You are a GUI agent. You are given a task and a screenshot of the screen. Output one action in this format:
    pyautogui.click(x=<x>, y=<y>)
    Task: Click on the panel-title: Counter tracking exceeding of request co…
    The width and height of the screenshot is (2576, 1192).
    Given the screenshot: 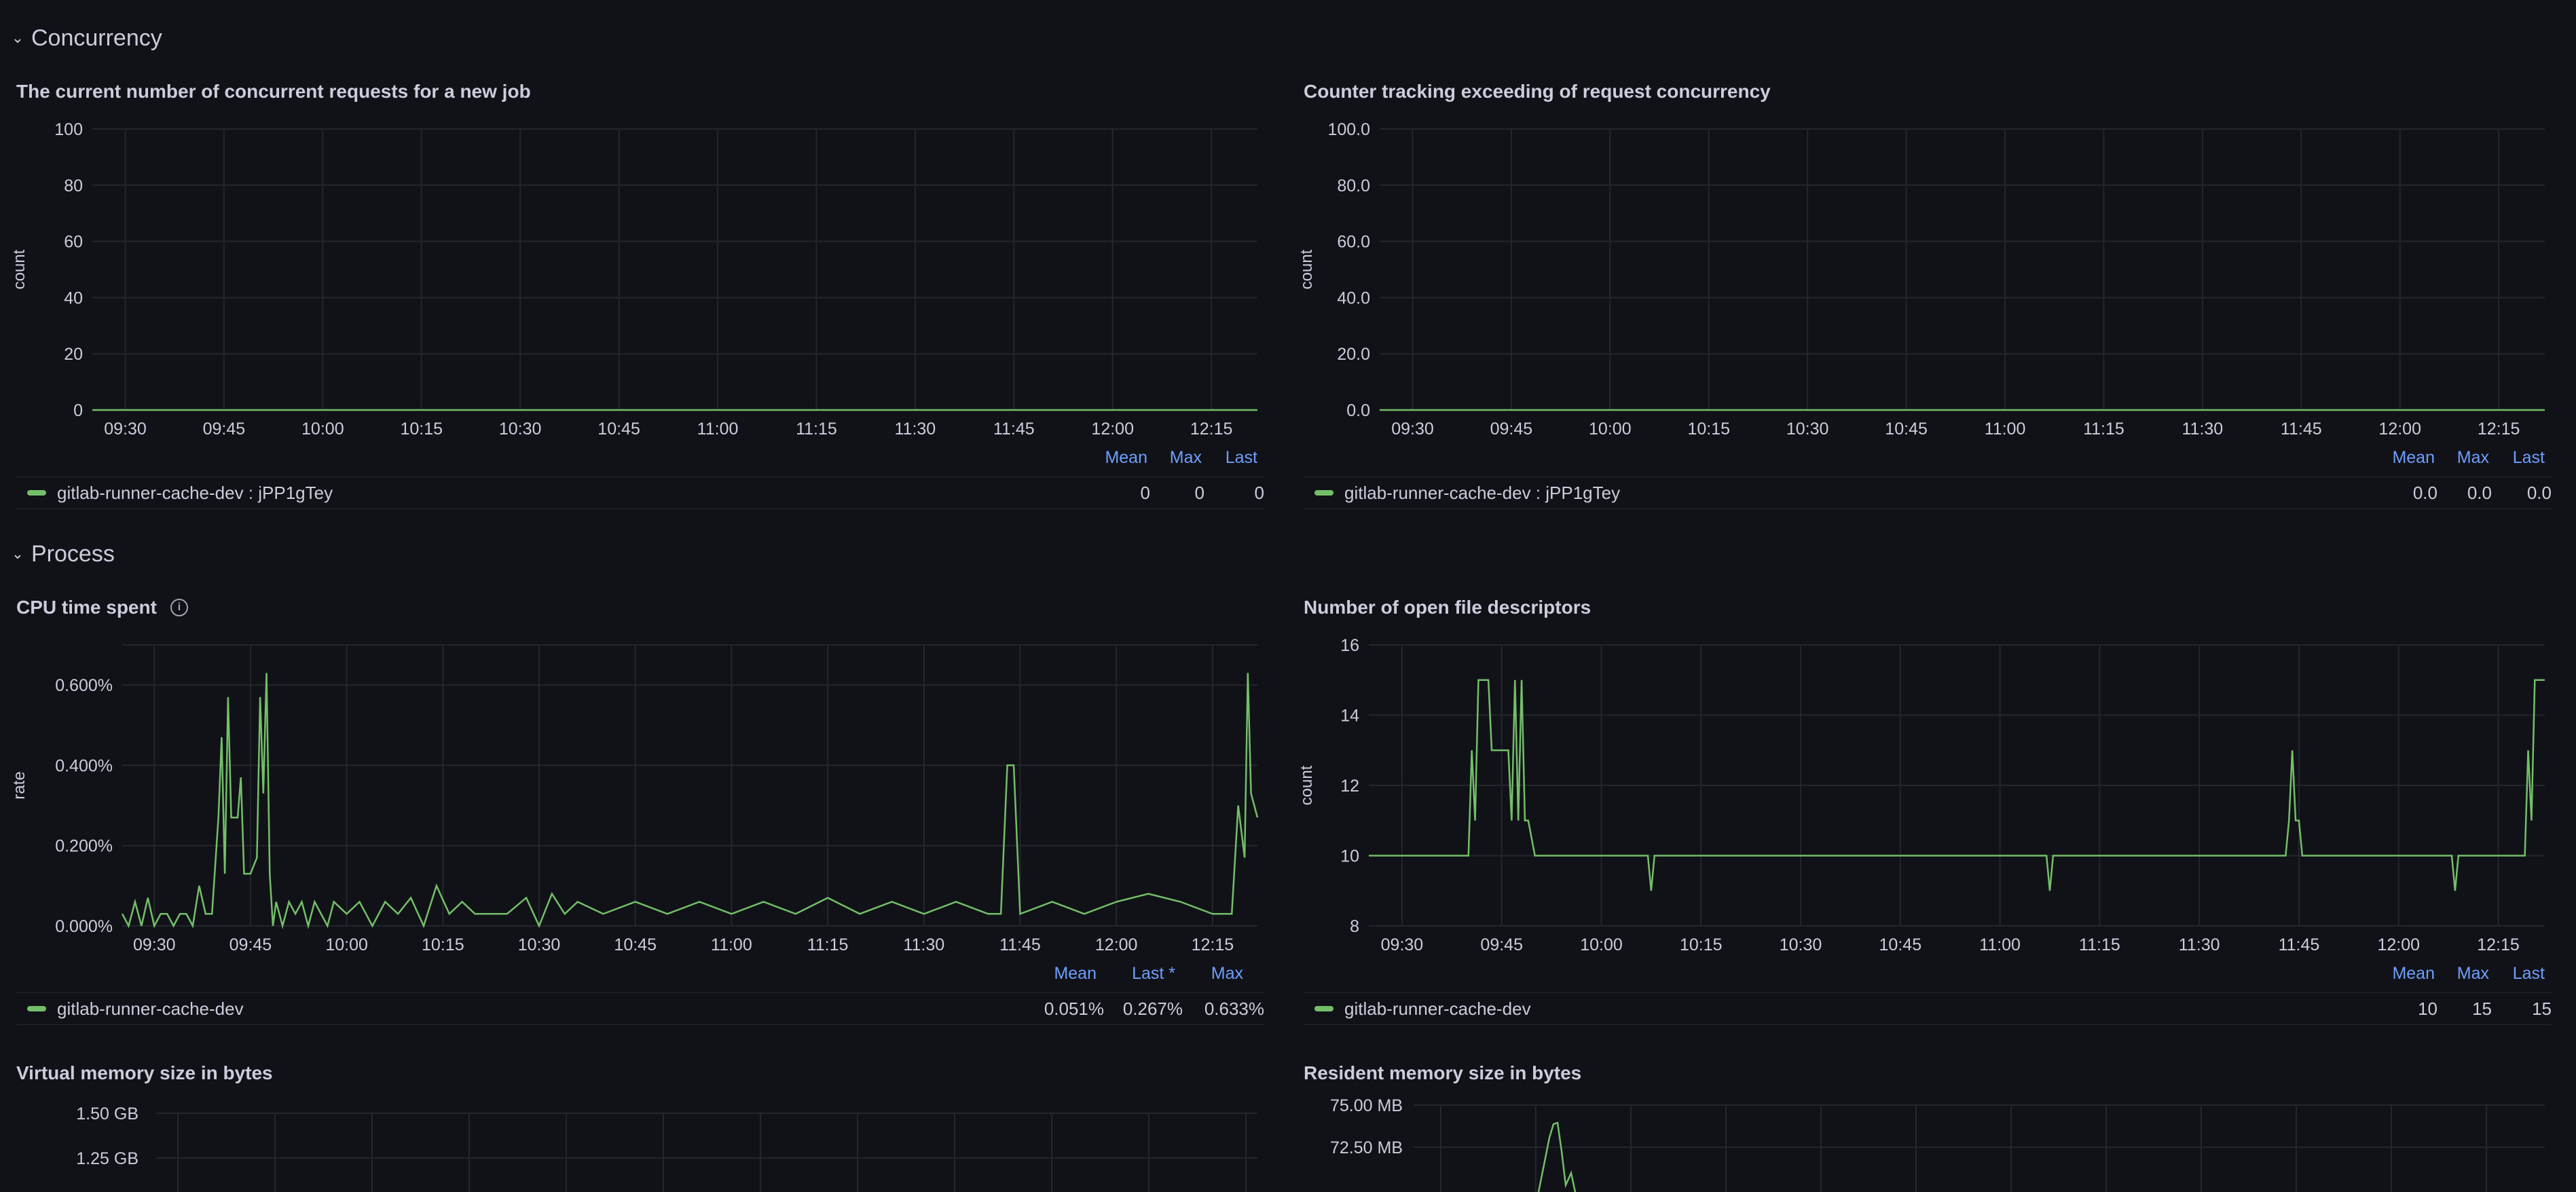 What is the action you would take?
    pyautogui.click(x=1537, y=92)
    